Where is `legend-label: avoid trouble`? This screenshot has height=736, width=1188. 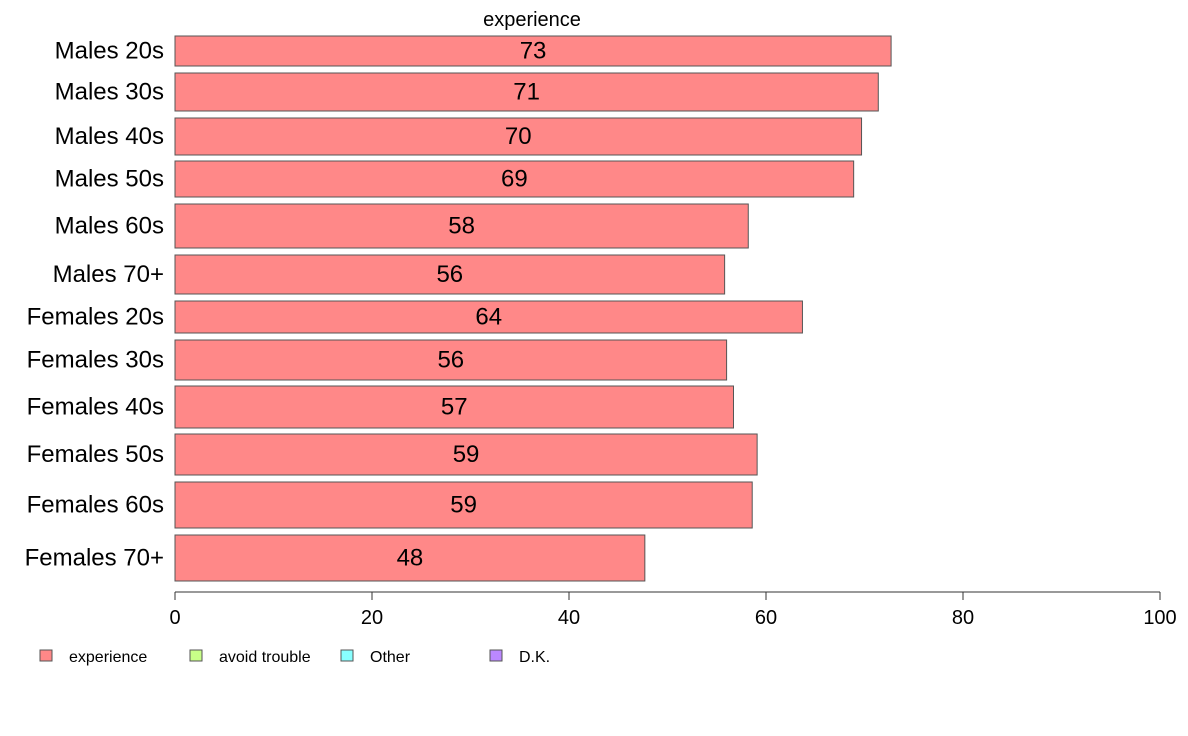
legend-label: avoid trouble is located at coordinates (265, 657).